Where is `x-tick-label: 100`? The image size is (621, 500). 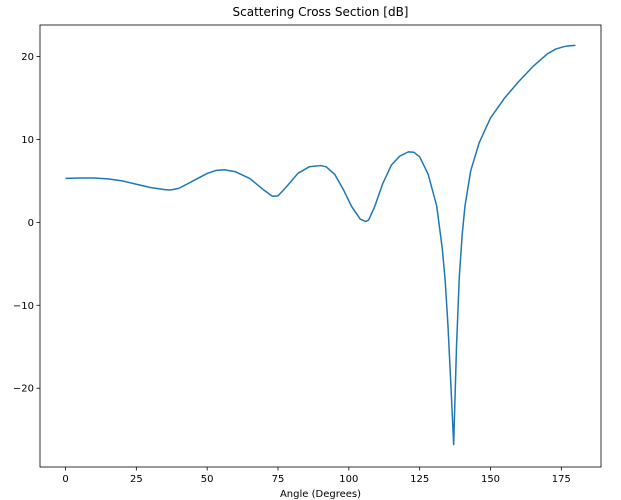 x-tick-label: 100 is located at coordinates (348, 479).